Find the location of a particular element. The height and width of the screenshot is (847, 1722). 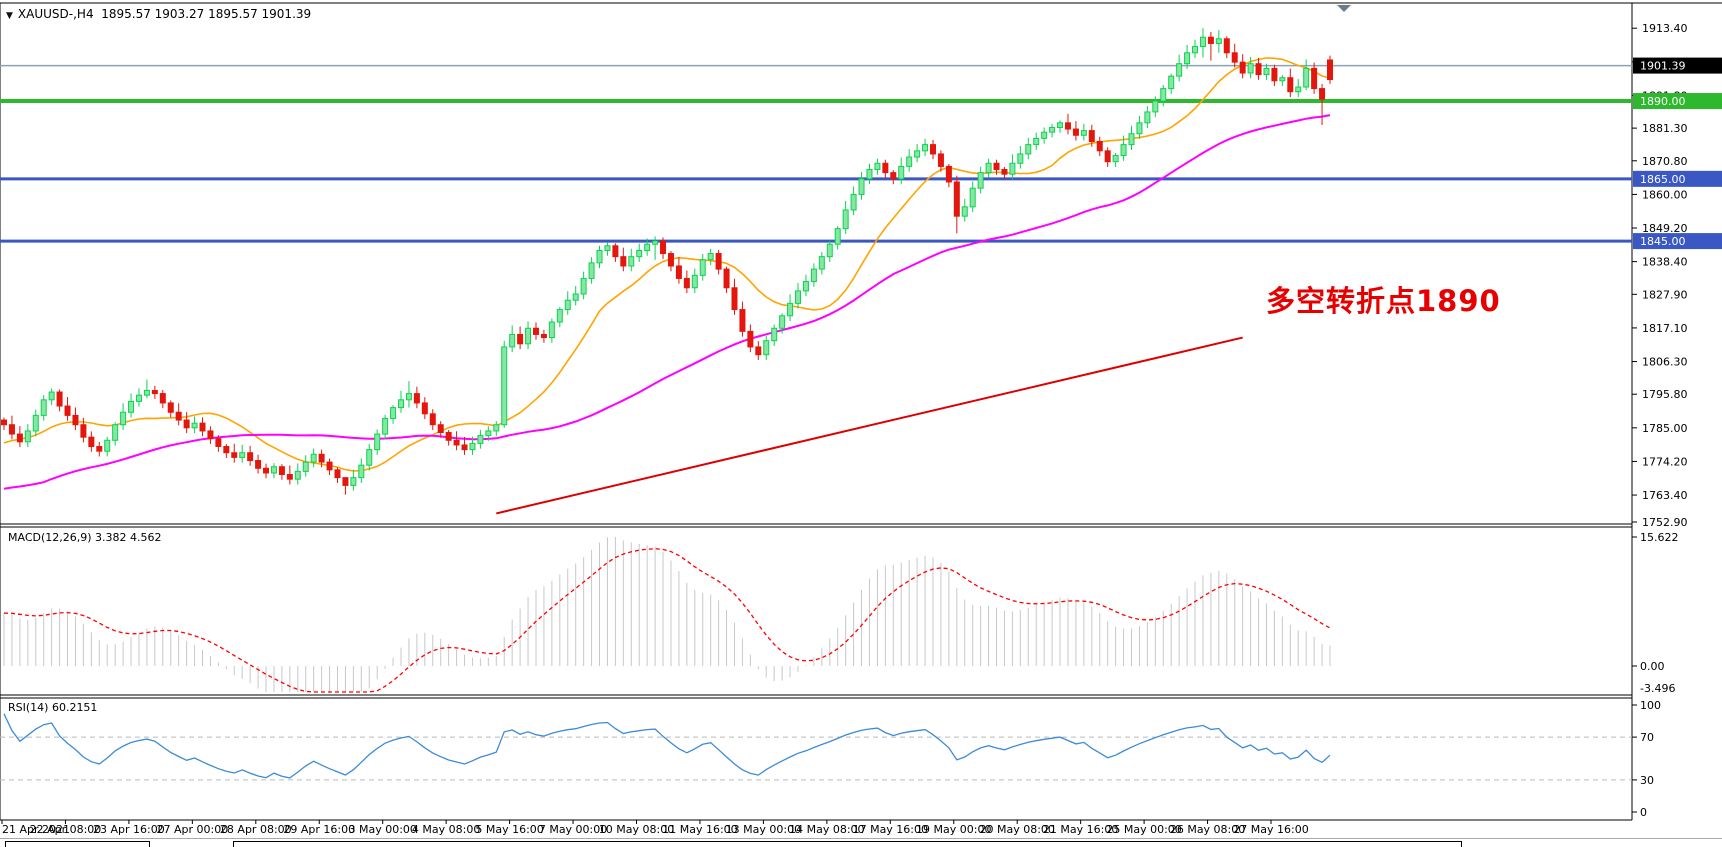

time-axis-label: 5 May 16:00 is located at coordinates (509, 829).